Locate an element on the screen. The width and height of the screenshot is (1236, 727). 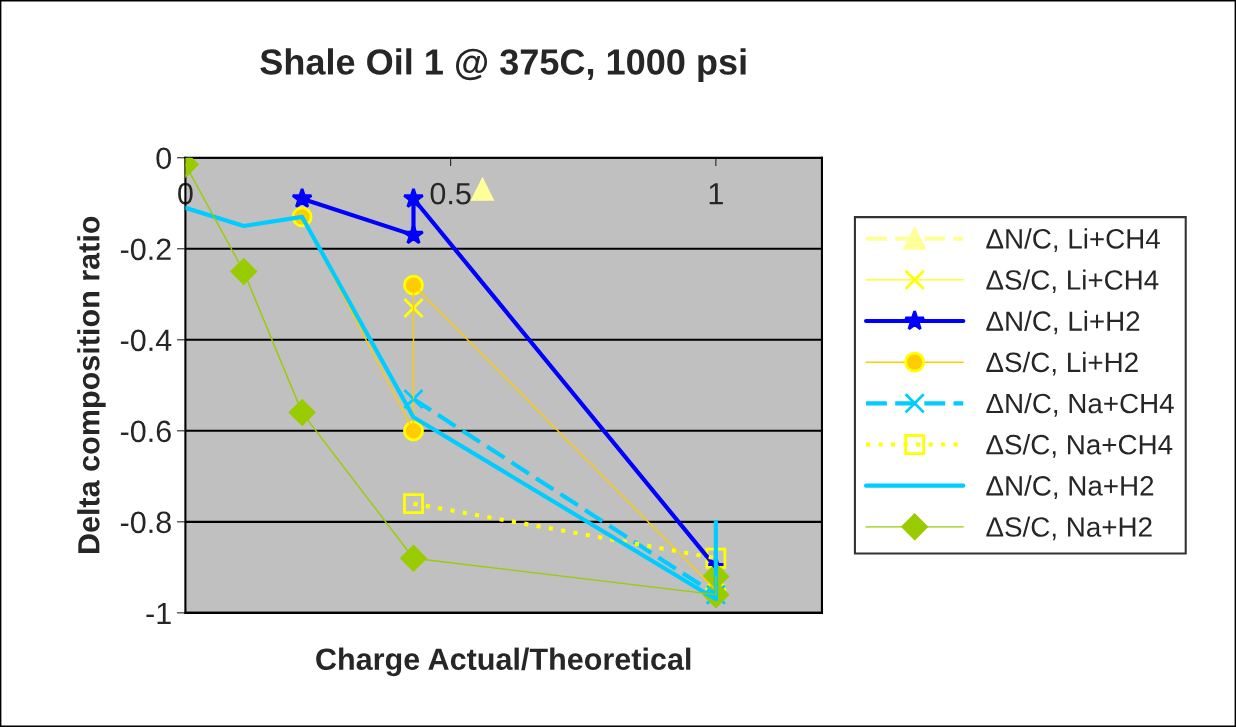
legend-label: ΔN/C, Na+H2 is located at coordinates (1070, 487).